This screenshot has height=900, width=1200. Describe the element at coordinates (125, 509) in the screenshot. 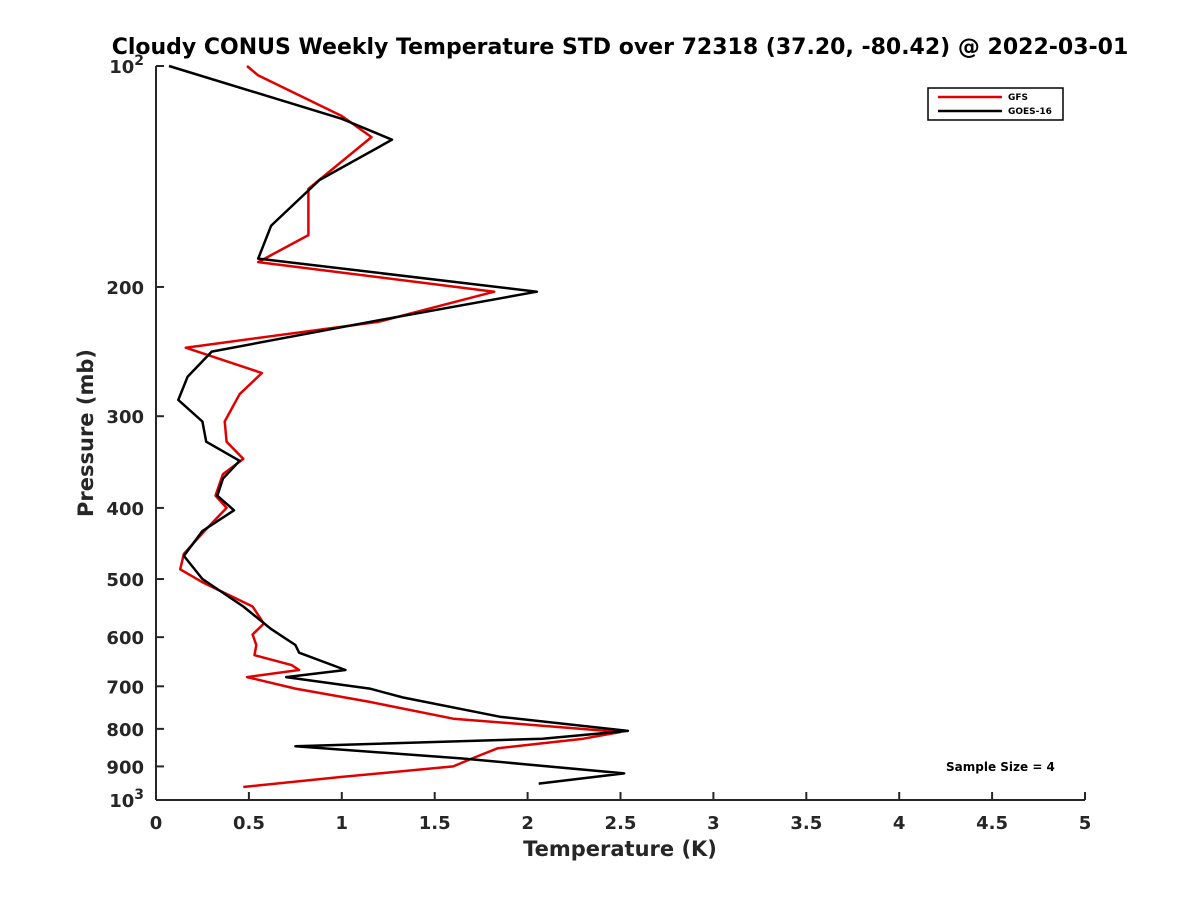

I see `y-tick-label: 400` at that location.